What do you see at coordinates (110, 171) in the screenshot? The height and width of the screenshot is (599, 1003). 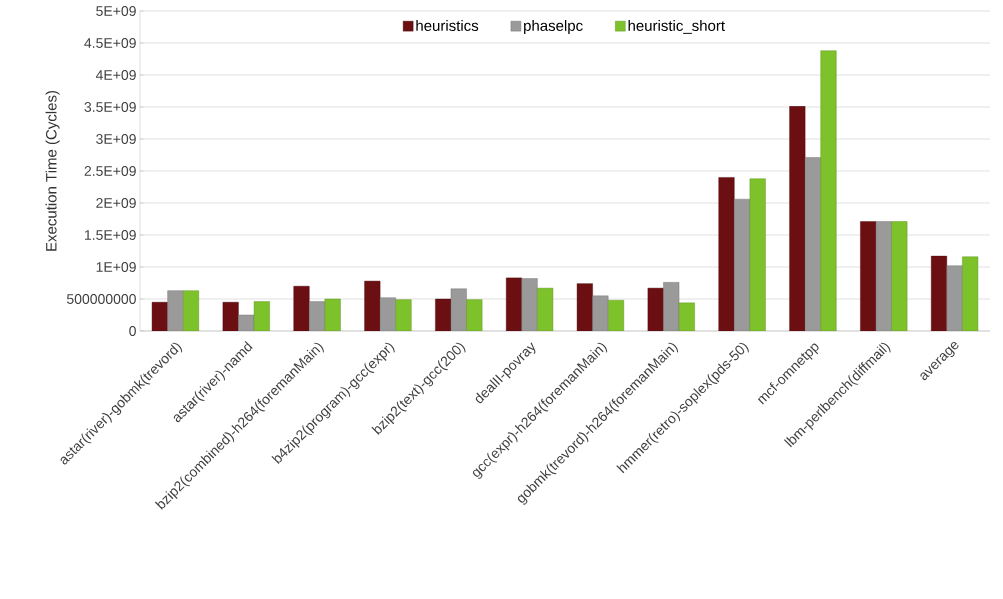 I see `y-tick-label: 2.5E+09` at bounding box center [110, 171].